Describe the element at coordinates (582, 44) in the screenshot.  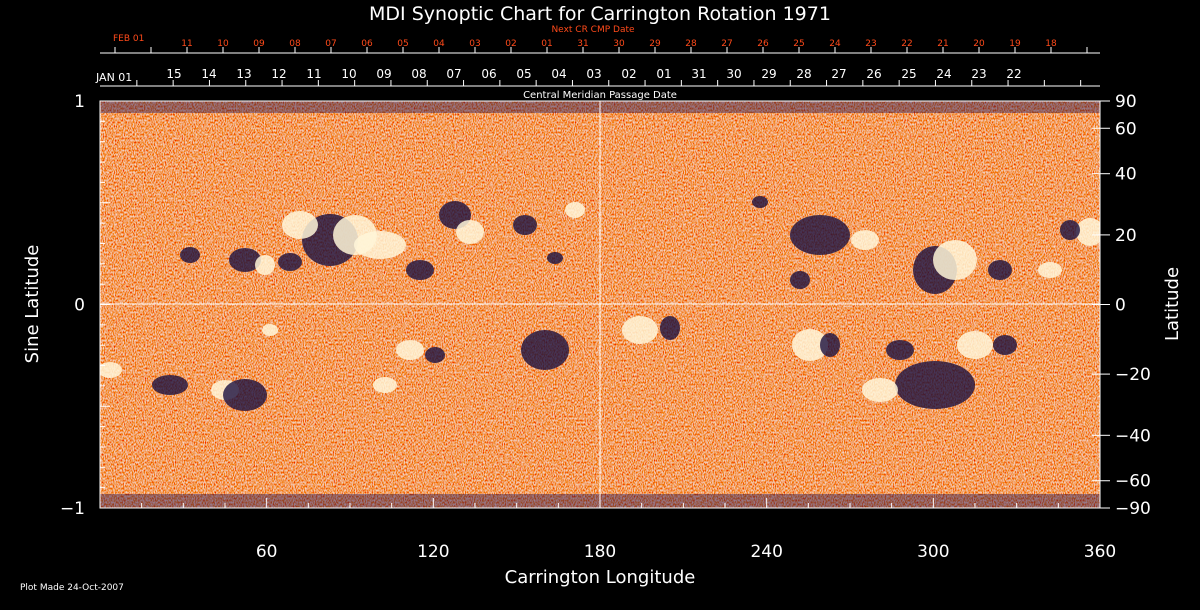
I see `next-date-label: 31` at that location.